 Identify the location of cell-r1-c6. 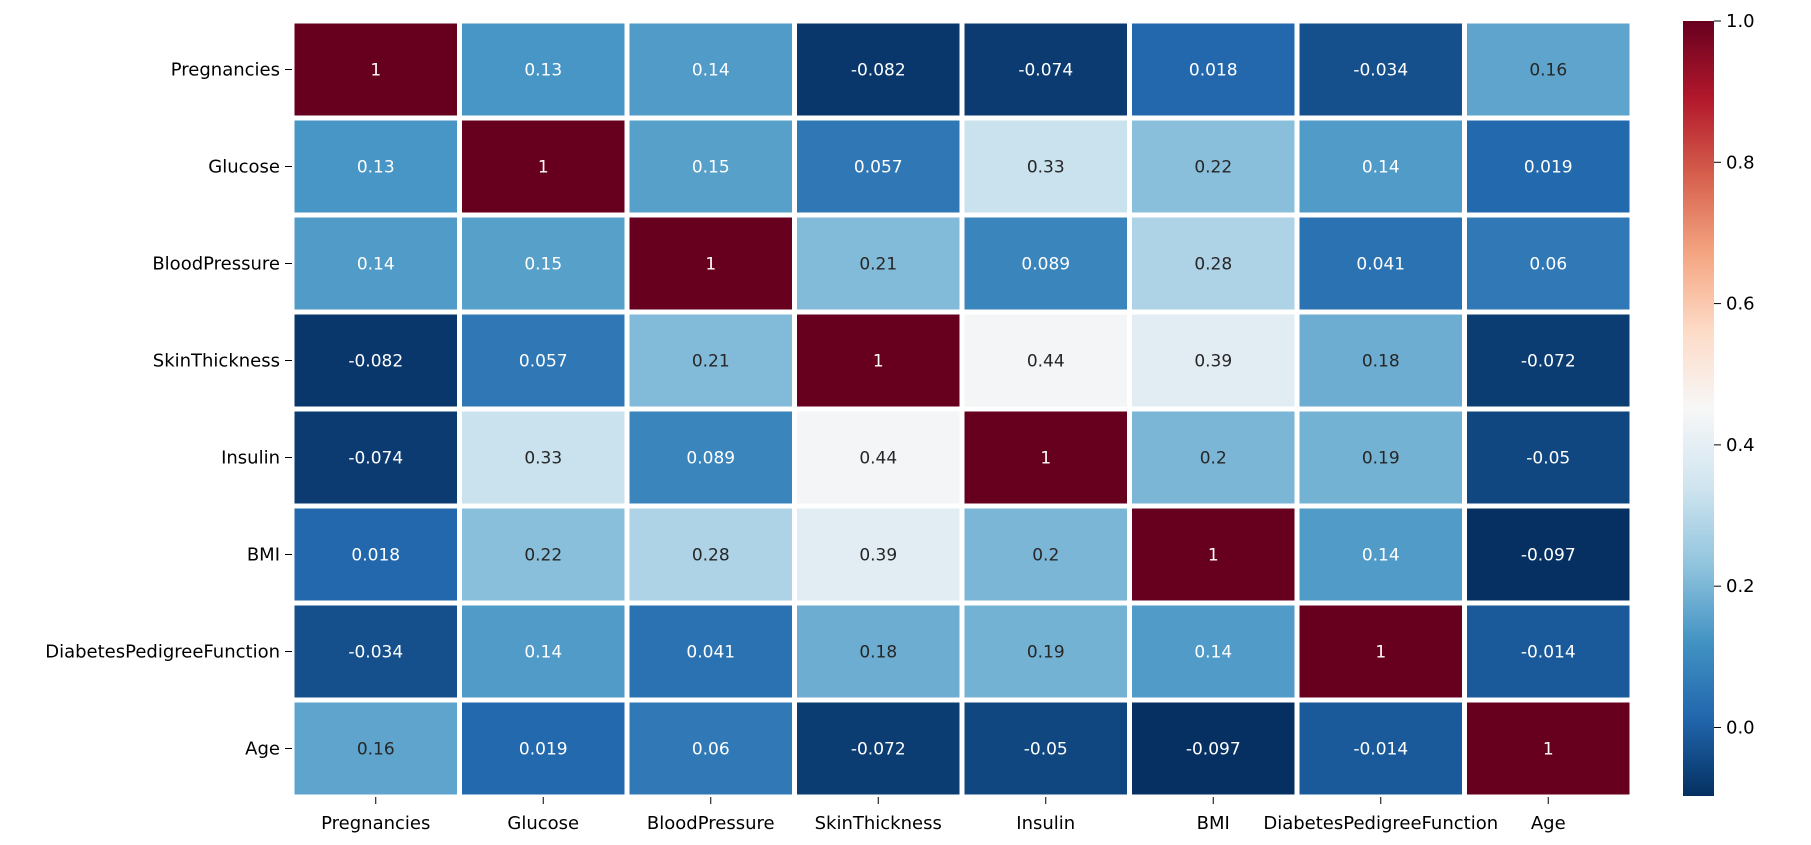
(1380, 166).